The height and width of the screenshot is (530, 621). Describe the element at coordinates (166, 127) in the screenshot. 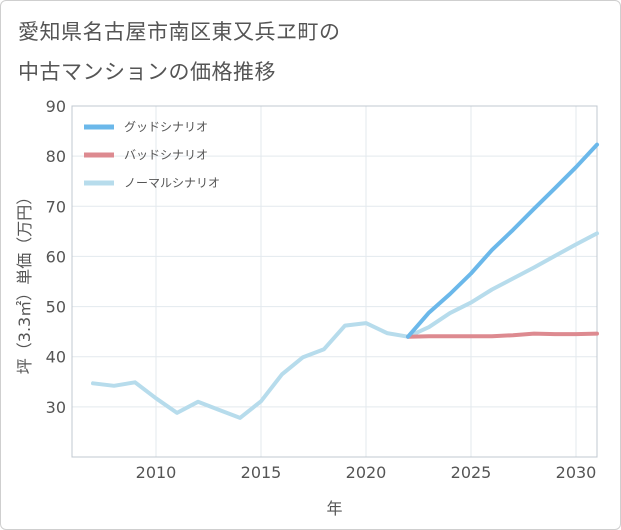

I see `legend-label: グッドシナリオ` at that location.